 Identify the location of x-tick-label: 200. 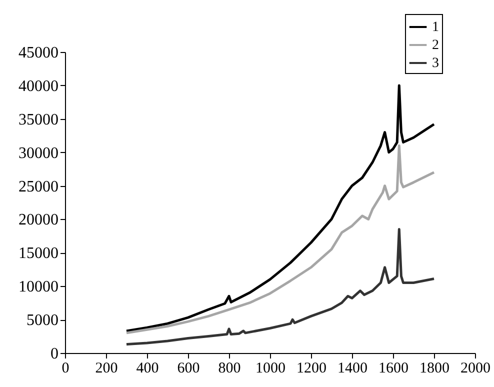
(106, 368).